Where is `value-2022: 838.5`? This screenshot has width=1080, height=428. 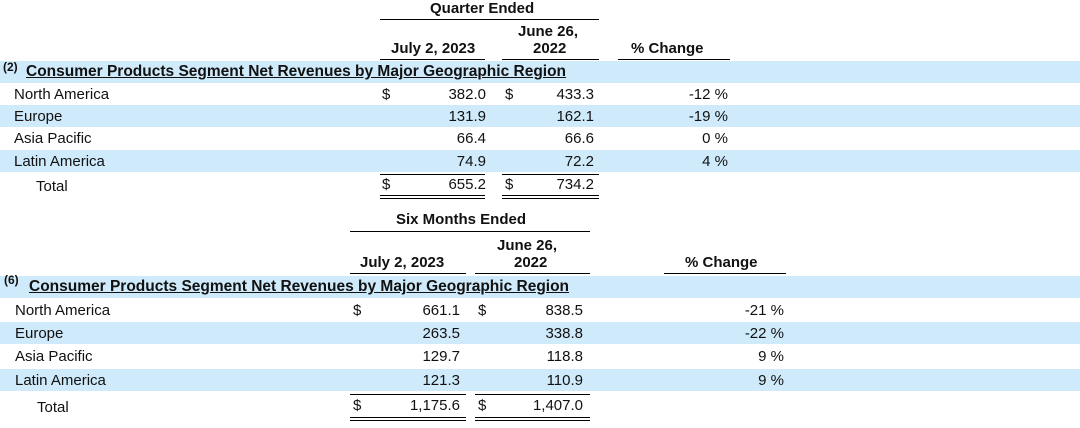 value-2022: 838.5 is located at coordinates (564, 310).